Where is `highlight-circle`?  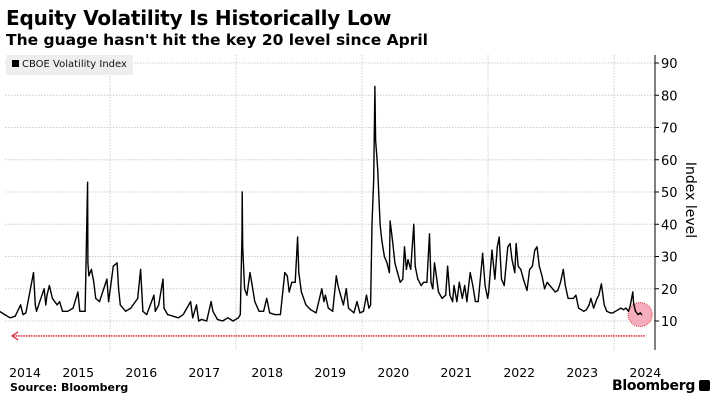 highlight-circle is located at coordinates (640, 315).